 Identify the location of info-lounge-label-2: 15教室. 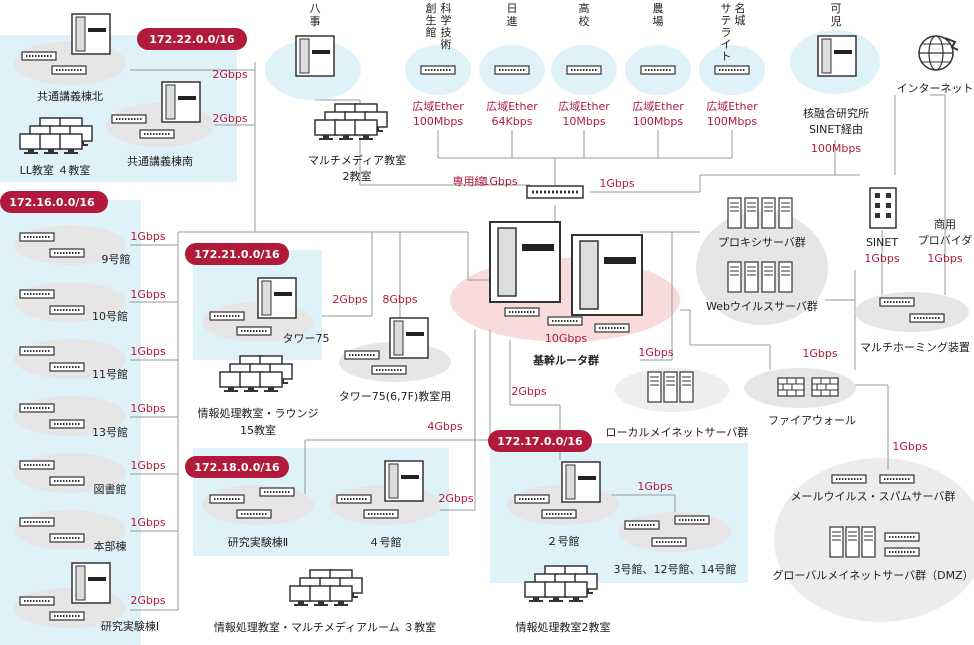
(258, 430).